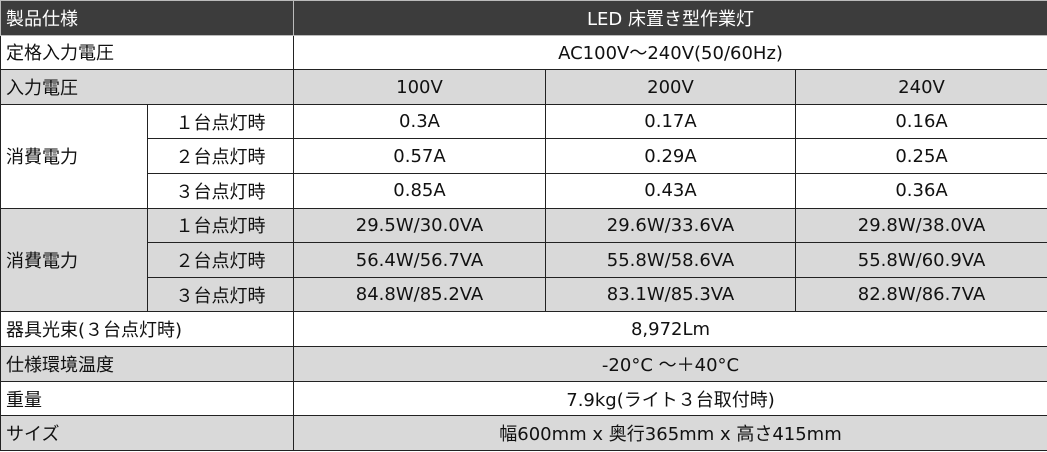 The image size is (1047, 452). I want to click on cell: 82.8W/86.7VA, so click(920, 294).